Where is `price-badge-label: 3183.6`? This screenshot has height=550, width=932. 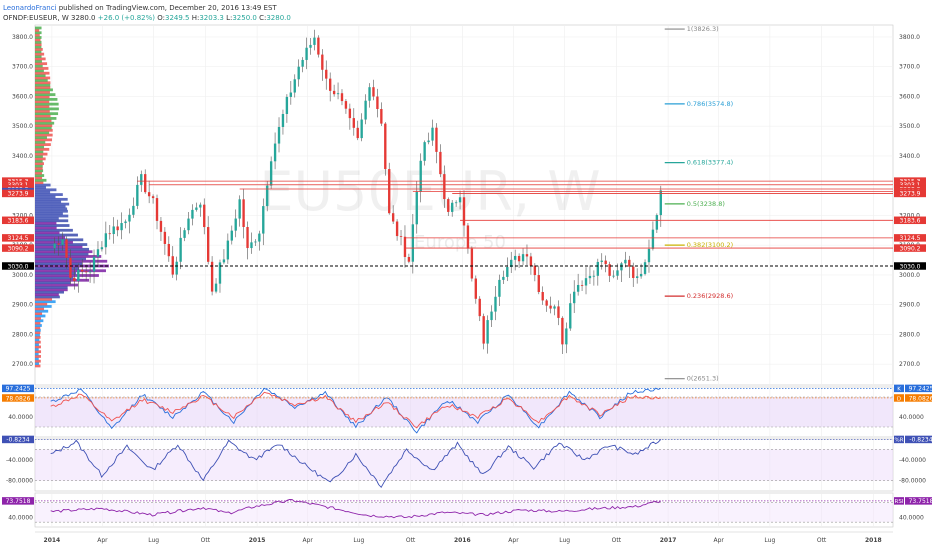 price-badge-label: 3183.6 is located at coordinates (910, 221).